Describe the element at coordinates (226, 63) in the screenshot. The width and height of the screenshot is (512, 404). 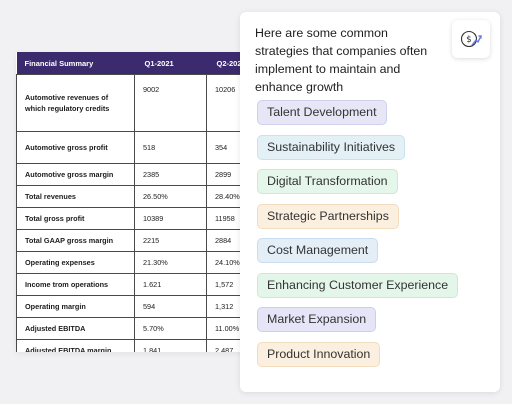
I see `header-q2-2021: Q2-2021` at that location.